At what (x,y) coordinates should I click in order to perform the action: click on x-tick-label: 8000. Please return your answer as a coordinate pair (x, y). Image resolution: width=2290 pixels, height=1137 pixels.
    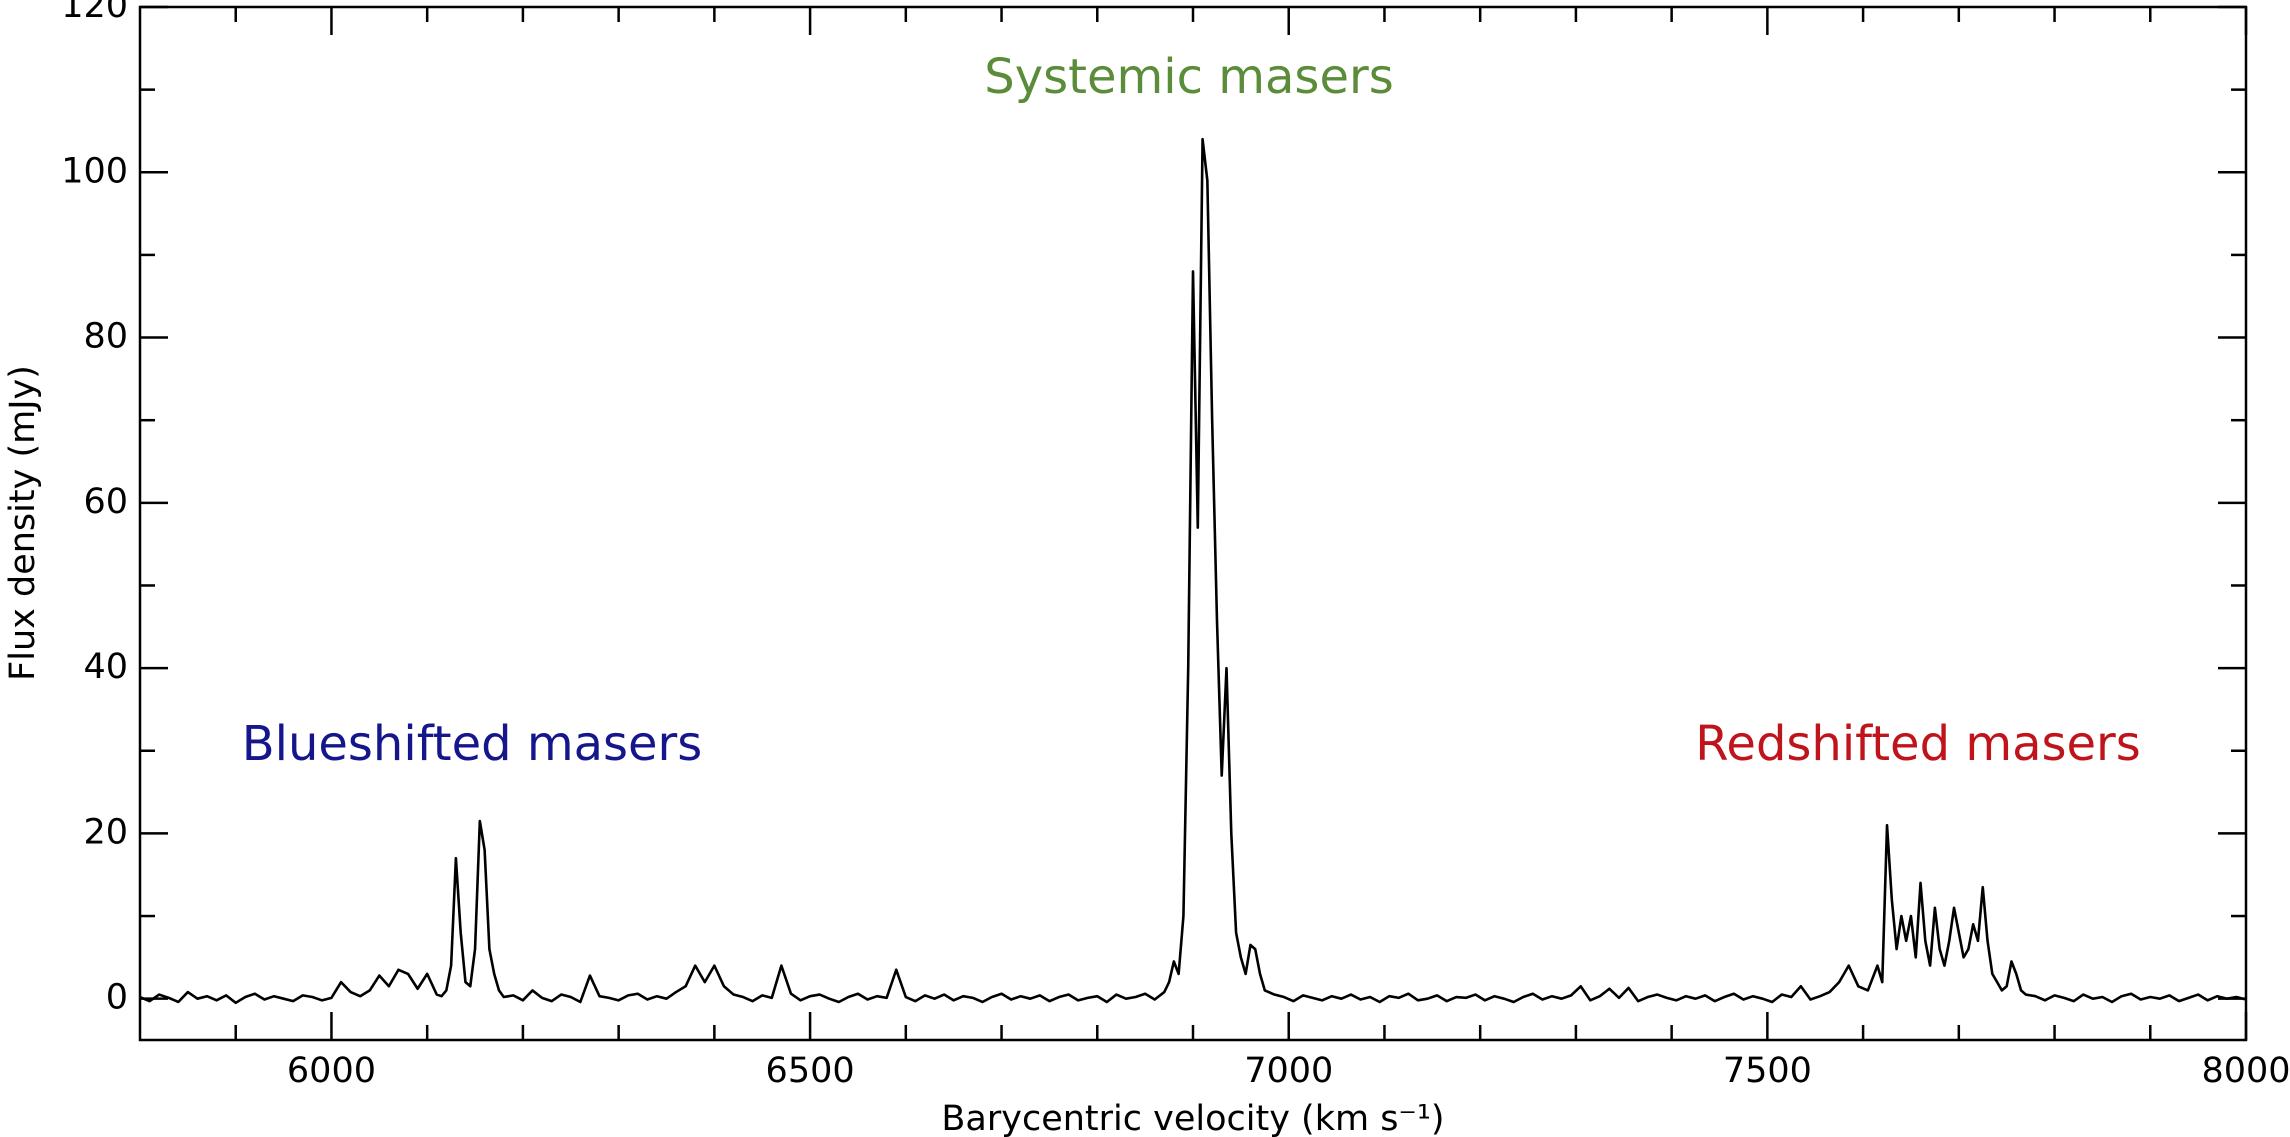
    Looking at the image, I should click on (2245, 1071).